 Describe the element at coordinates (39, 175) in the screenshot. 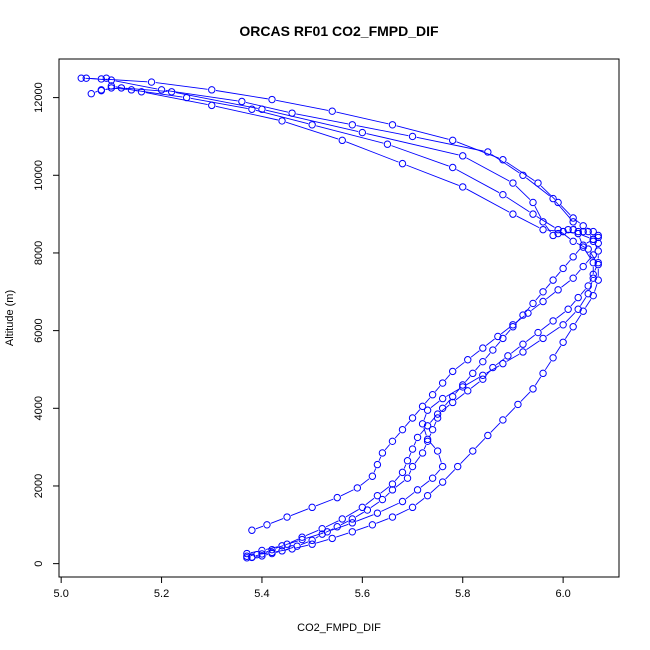

I see `y-tick-label: 10000` at that location.